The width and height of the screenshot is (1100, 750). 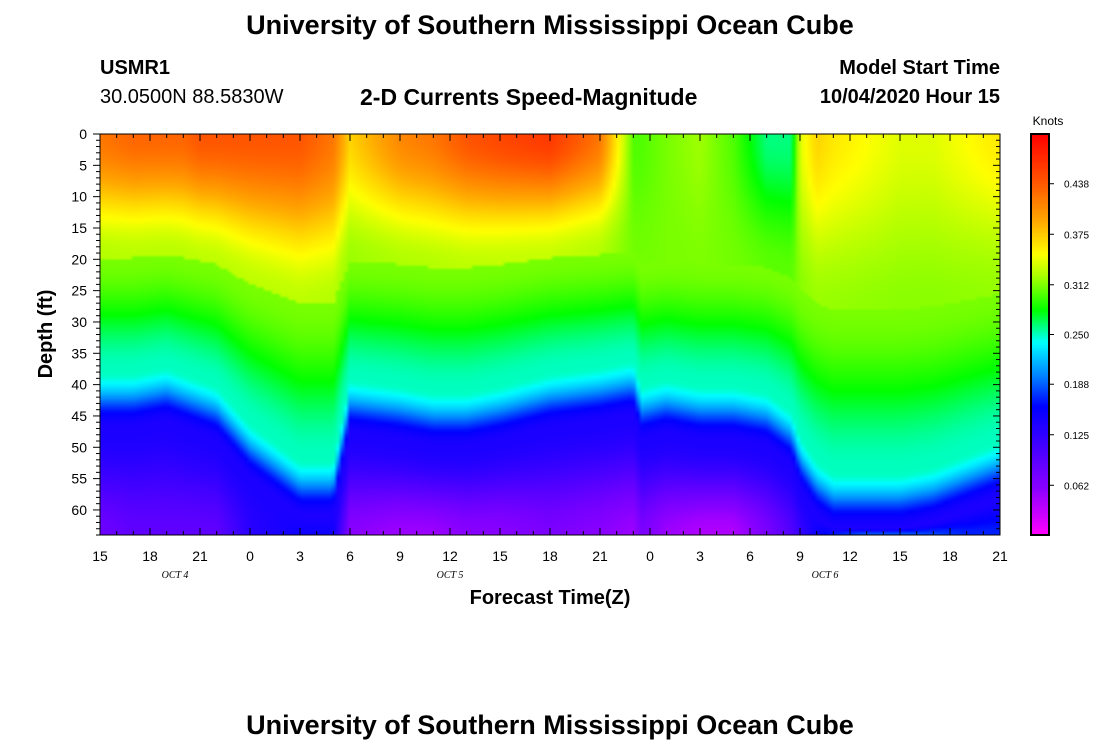 What do you see at coordinates (1076, 286) in the screenshot?
I see `colorbar-tick-label: 0.312` at bounding box center [1076, 286].